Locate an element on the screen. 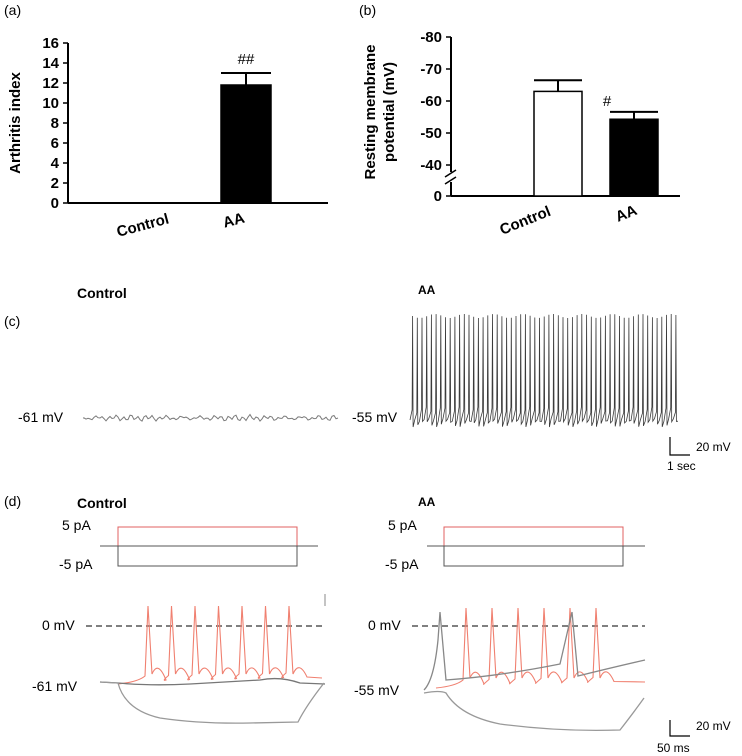  chart-a-ytick-label-4: 8 is located at coordinates (55, 123).